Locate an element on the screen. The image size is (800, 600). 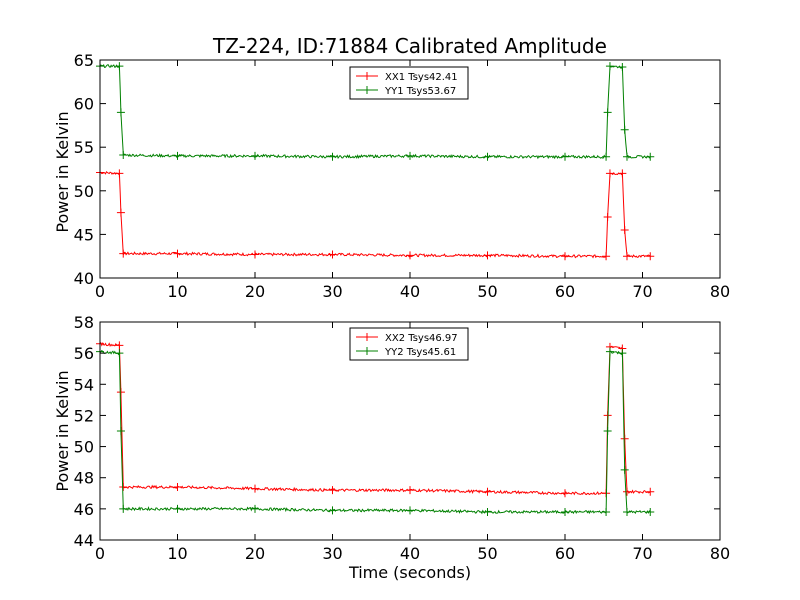
series-line is located at coordinates (375, 214).